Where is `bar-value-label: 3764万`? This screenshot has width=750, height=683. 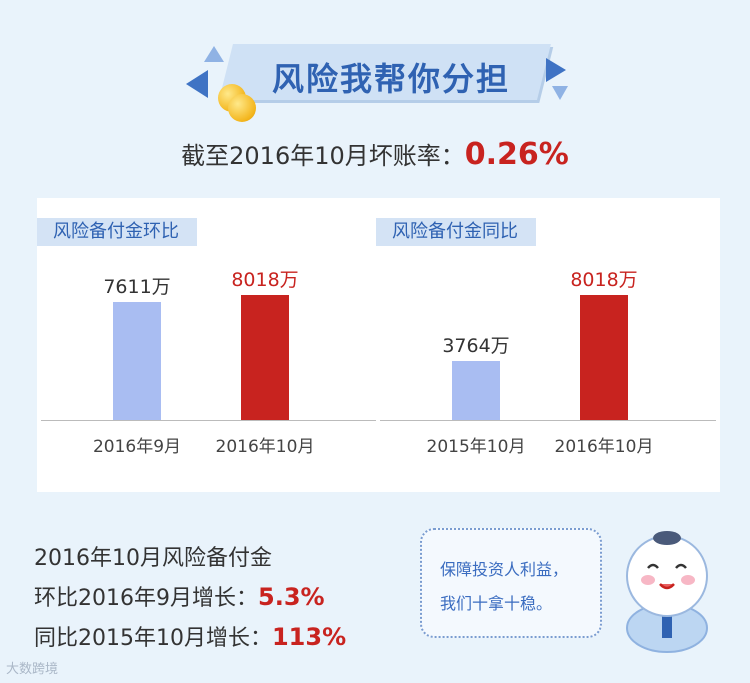
bar-value-label: 3764万 is located at coordinates (476, 346).